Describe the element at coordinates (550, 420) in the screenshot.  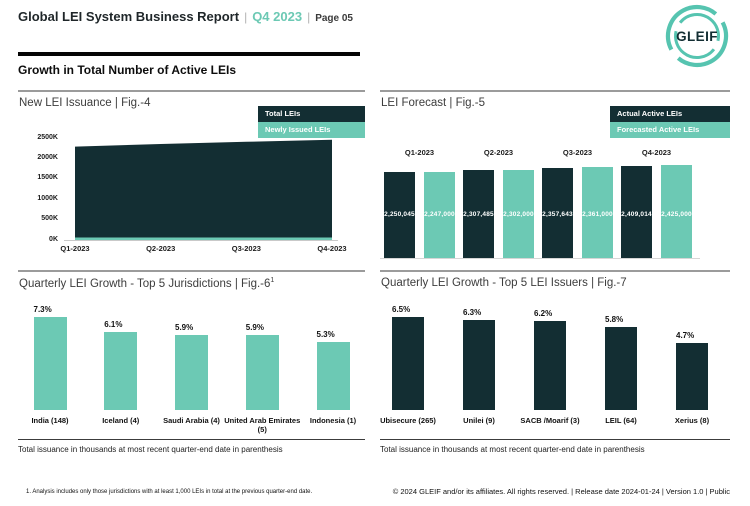
I see `category-label: SACB /Moarif (3)` at that location.